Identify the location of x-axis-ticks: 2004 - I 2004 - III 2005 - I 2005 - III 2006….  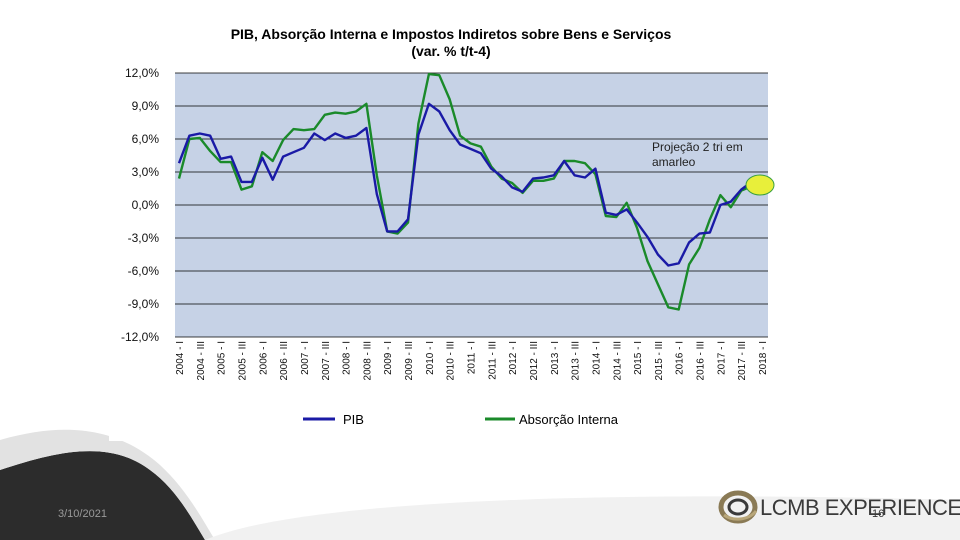
(472, 360).